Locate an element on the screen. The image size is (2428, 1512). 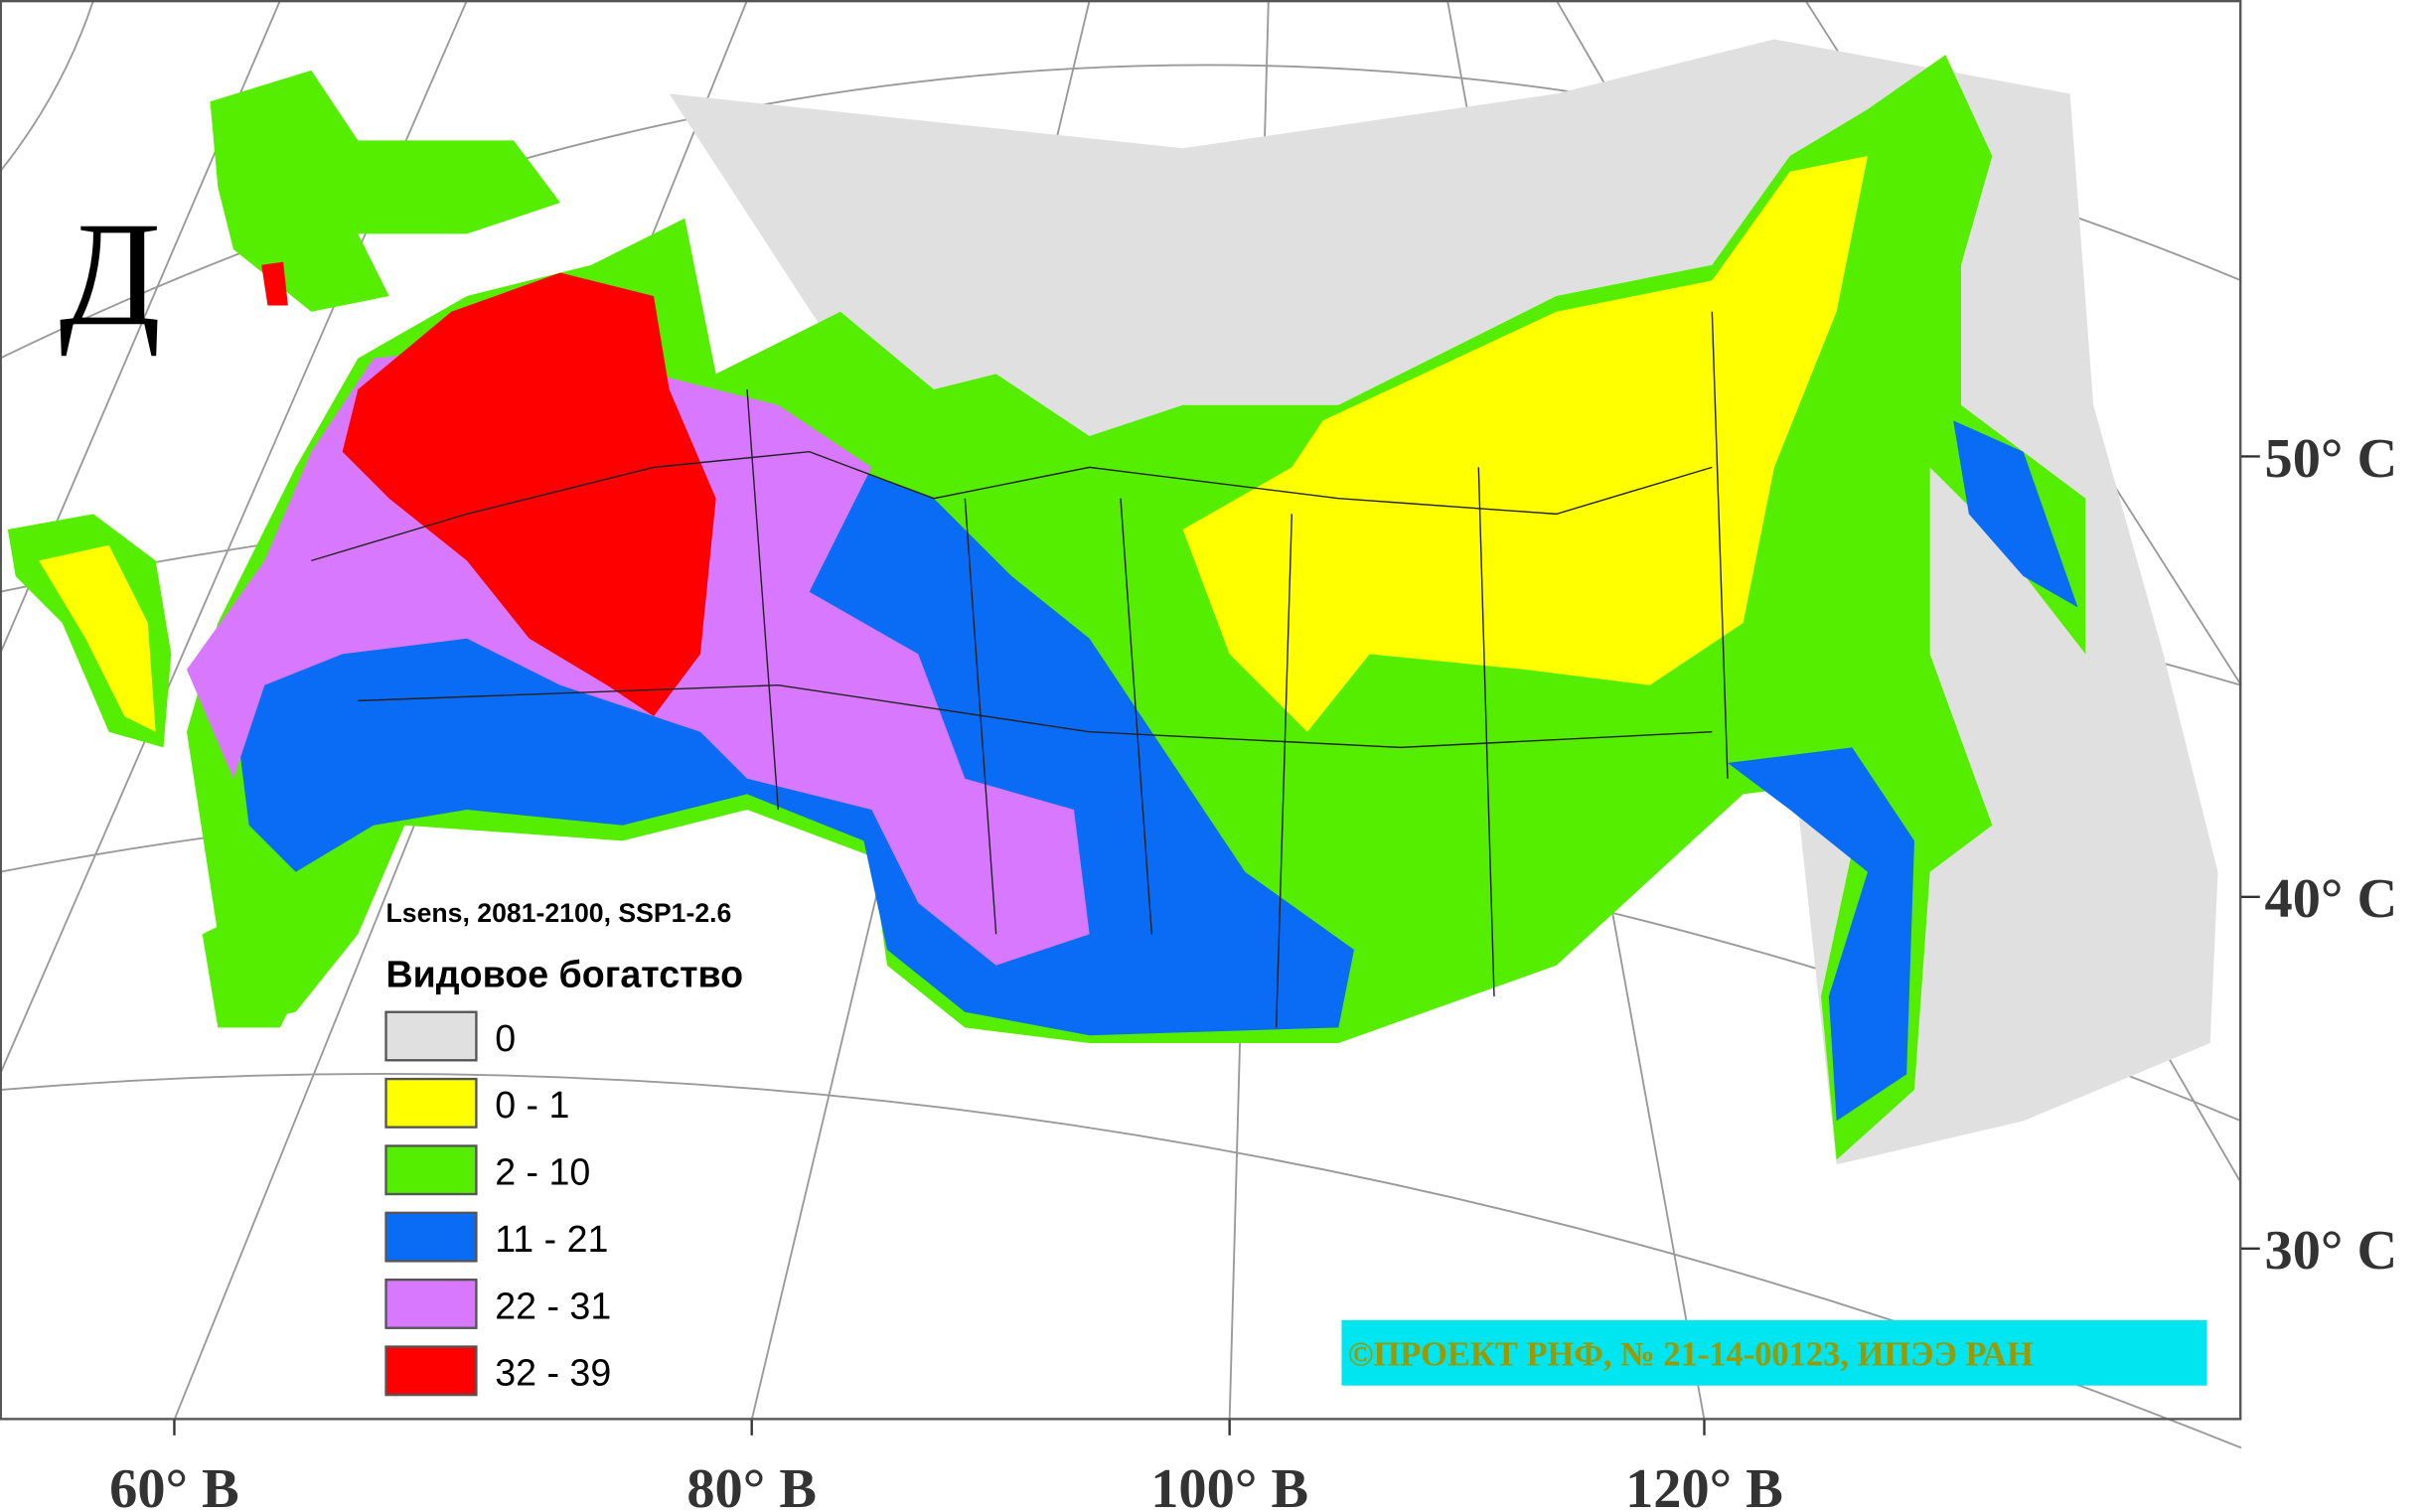
latitude-label: 50° С is located at coordinates (2331, 459).